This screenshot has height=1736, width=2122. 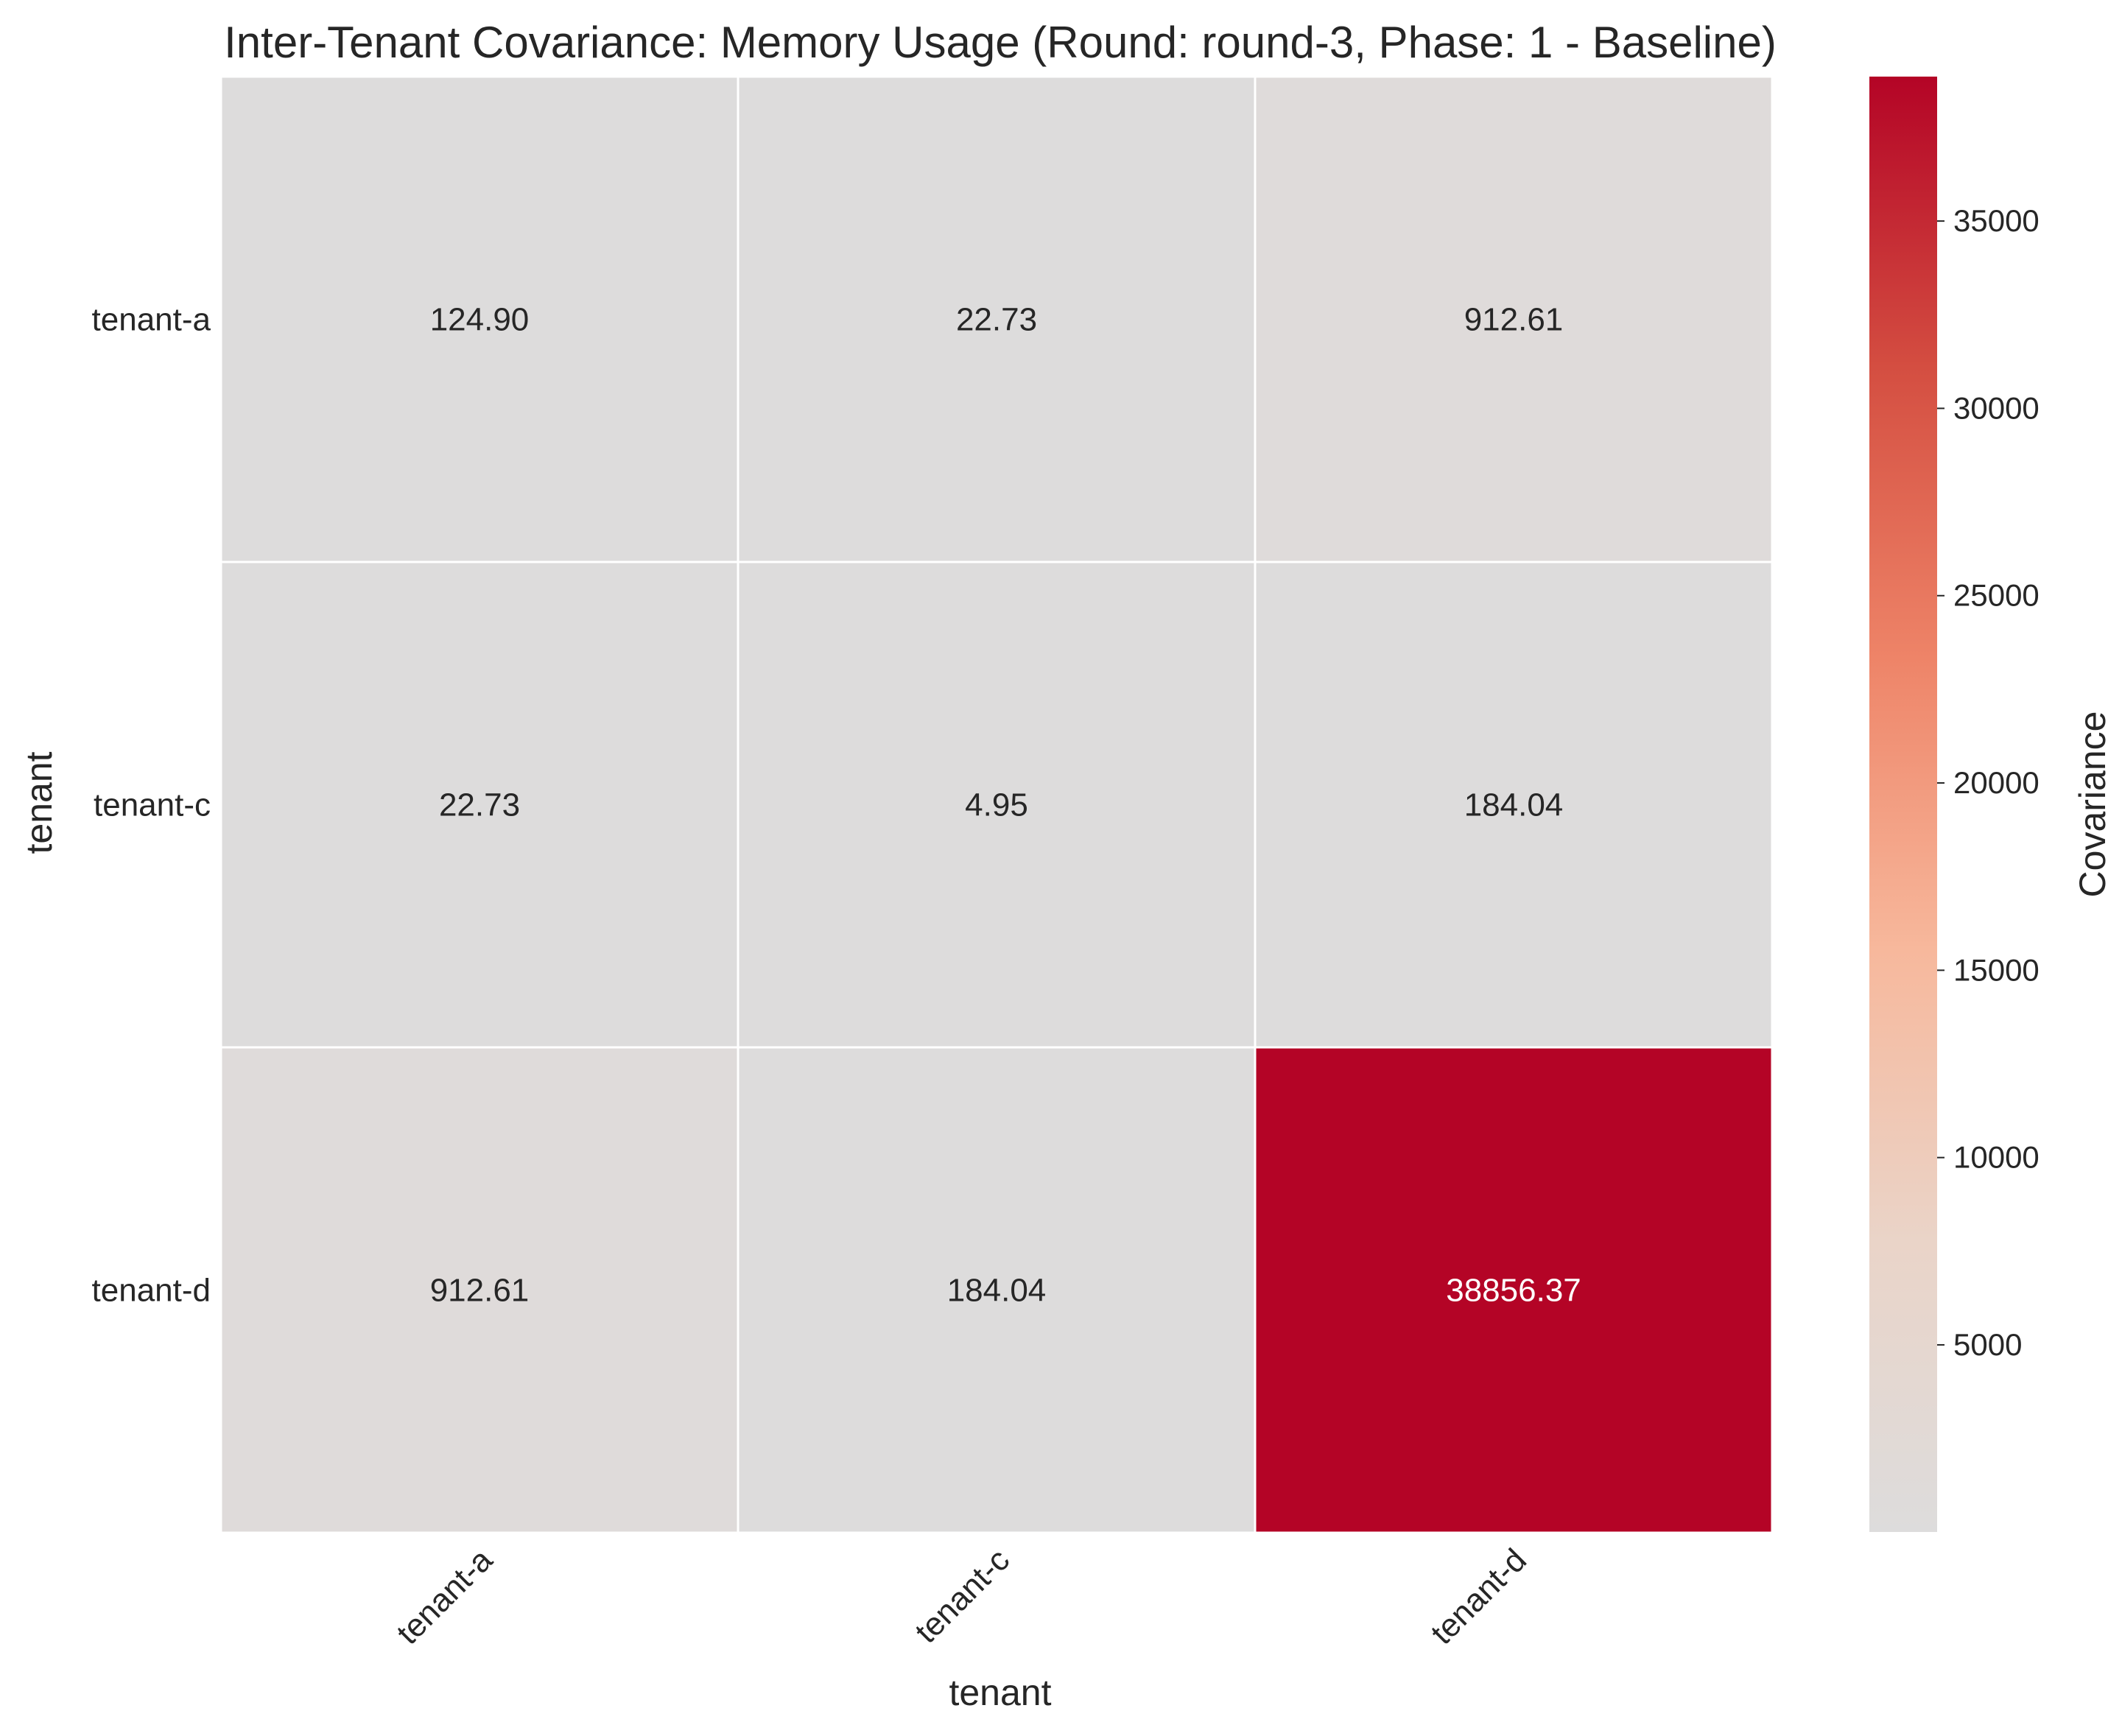 I want to click on y-axis-label: tenant, so click(x=39, y=802).